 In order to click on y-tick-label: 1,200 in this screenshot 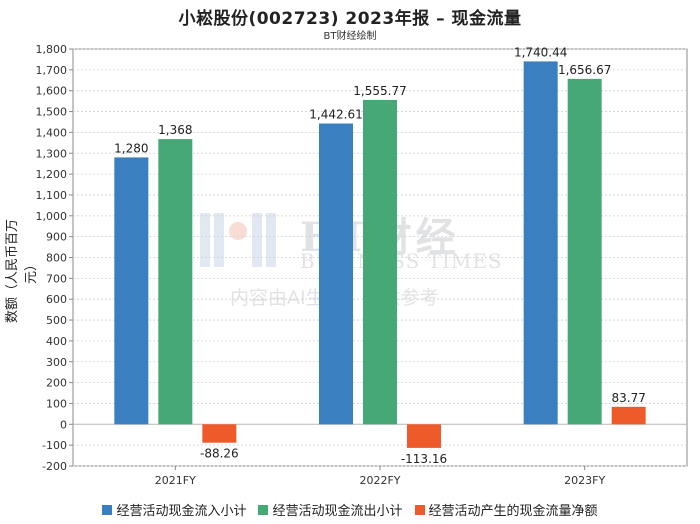, I will do `click(52, 174)`.